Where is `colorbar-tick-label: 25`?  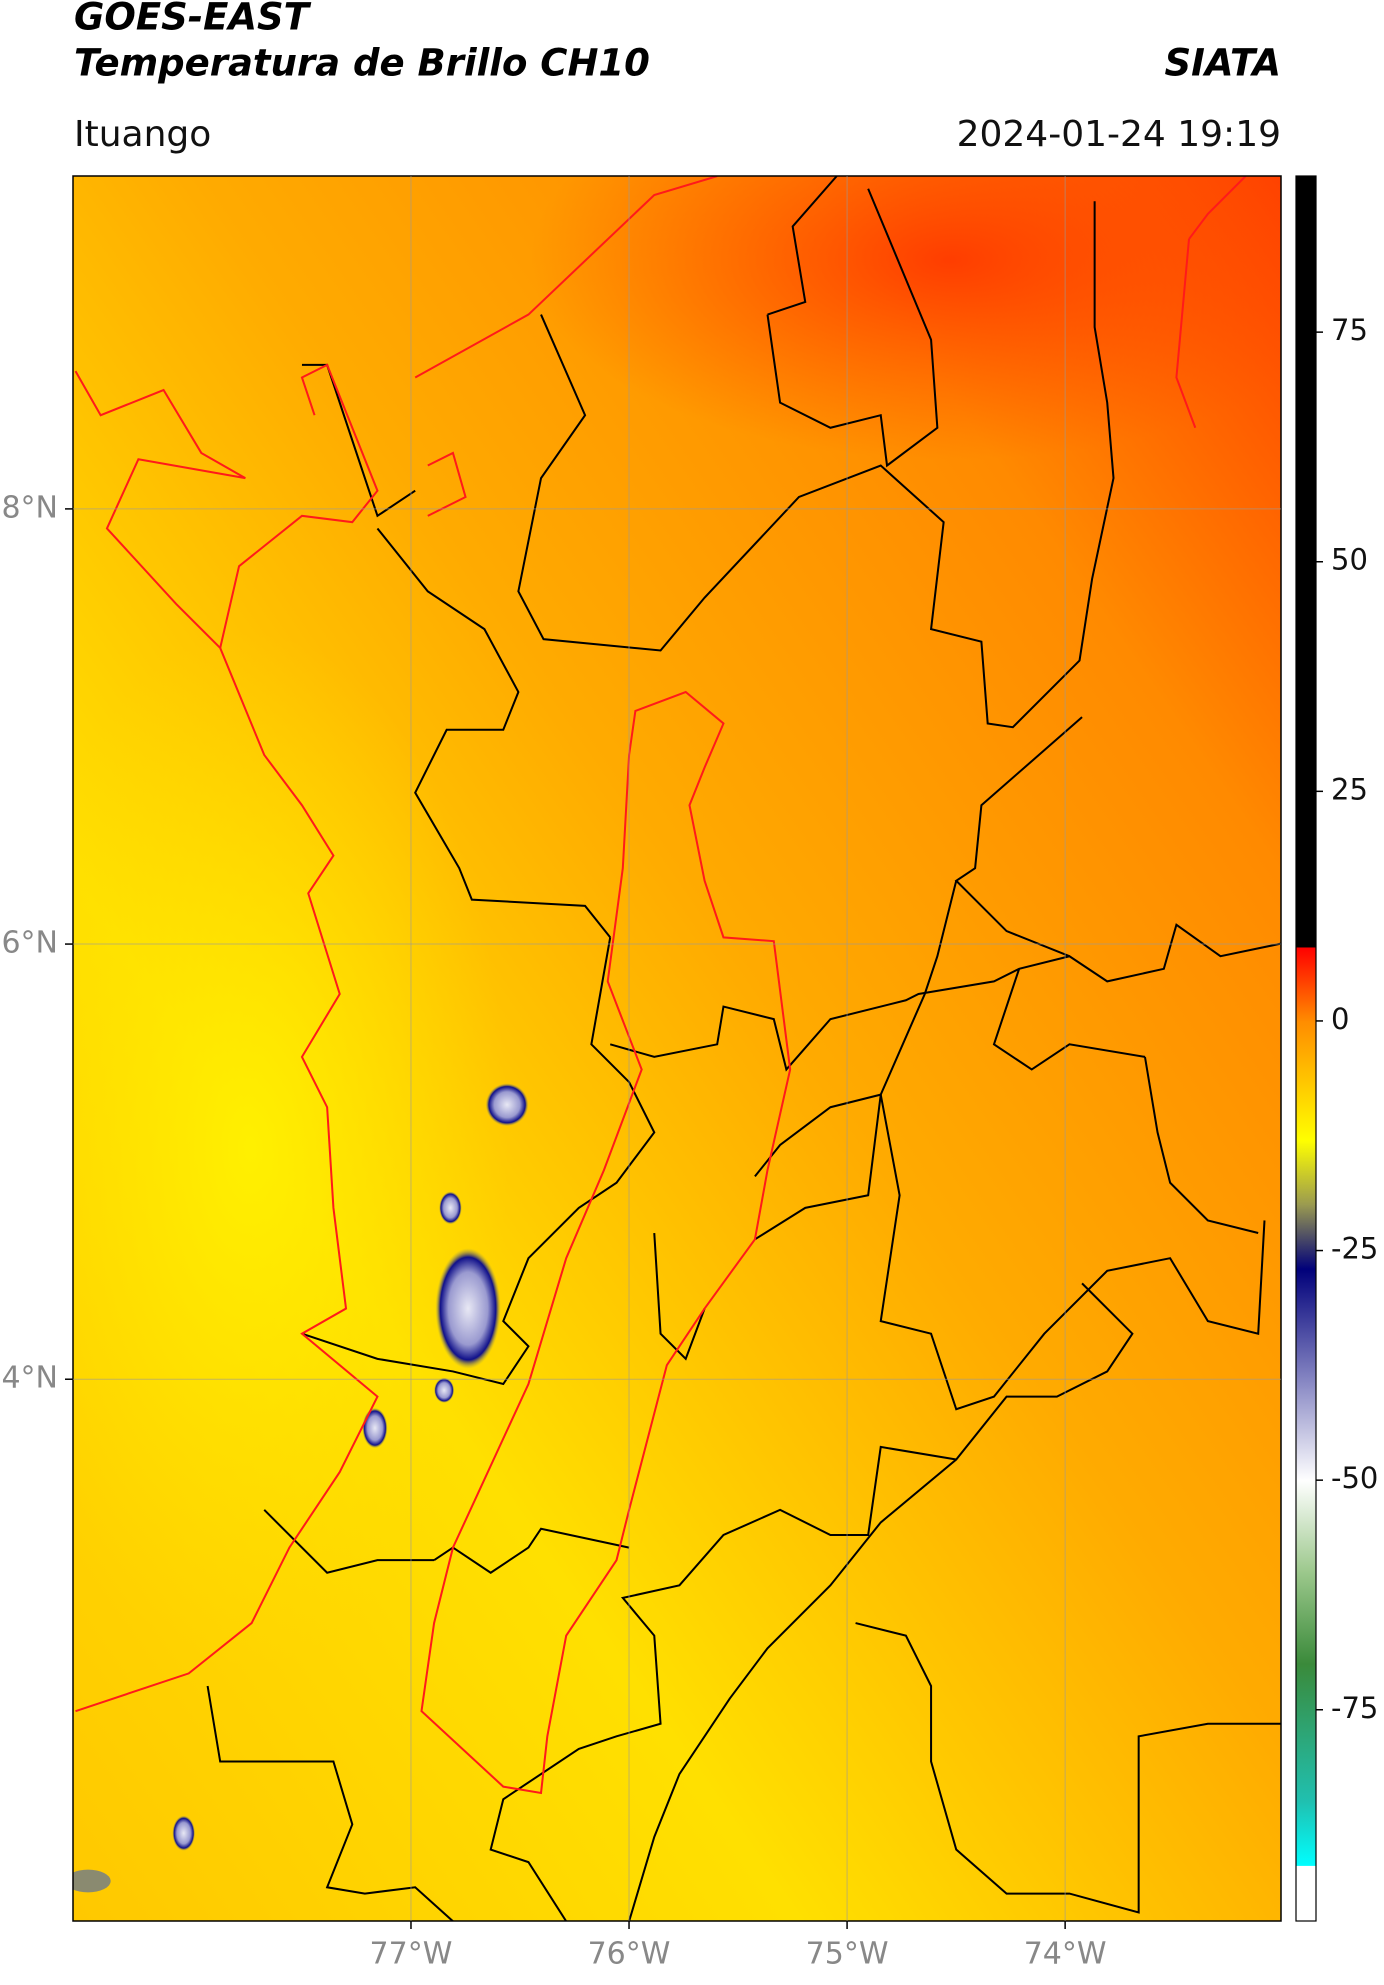 colorbar-tick-label: 25 is located at coordinates (1349, 789).